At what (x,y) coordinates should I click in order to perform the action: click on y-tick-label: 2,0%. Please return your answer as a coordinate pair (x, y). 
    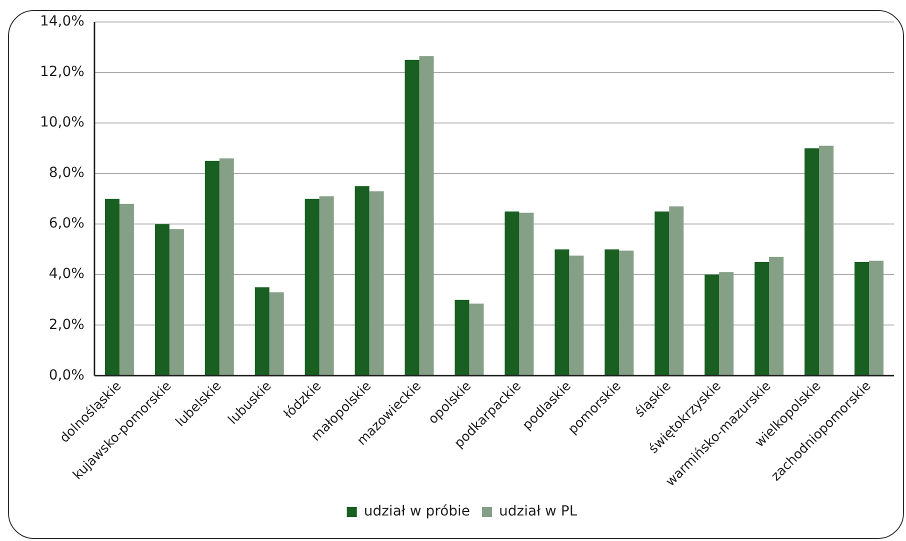
    Looking at the image, I should click on (66, 324).